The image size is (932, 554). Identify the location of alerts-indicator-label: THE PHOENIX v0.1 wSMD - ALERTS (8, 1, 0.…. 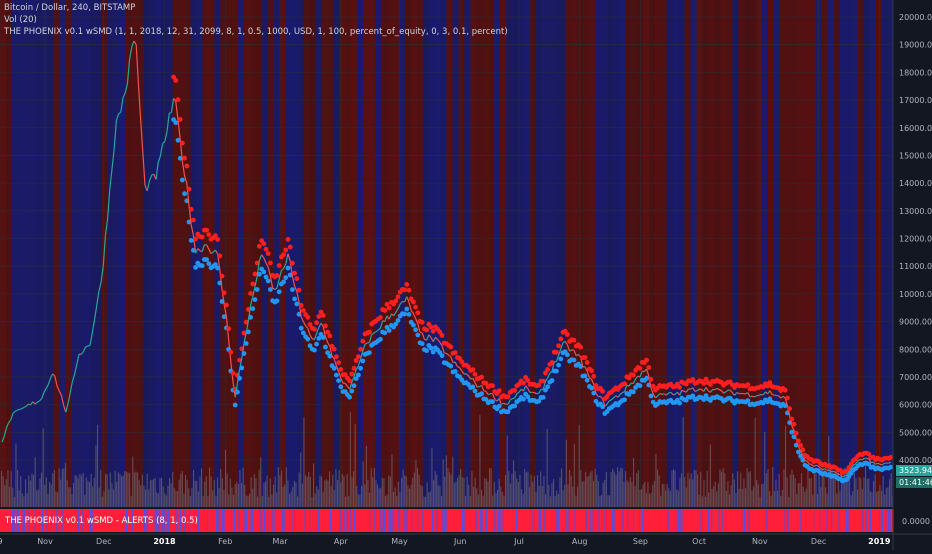
(101, 521).